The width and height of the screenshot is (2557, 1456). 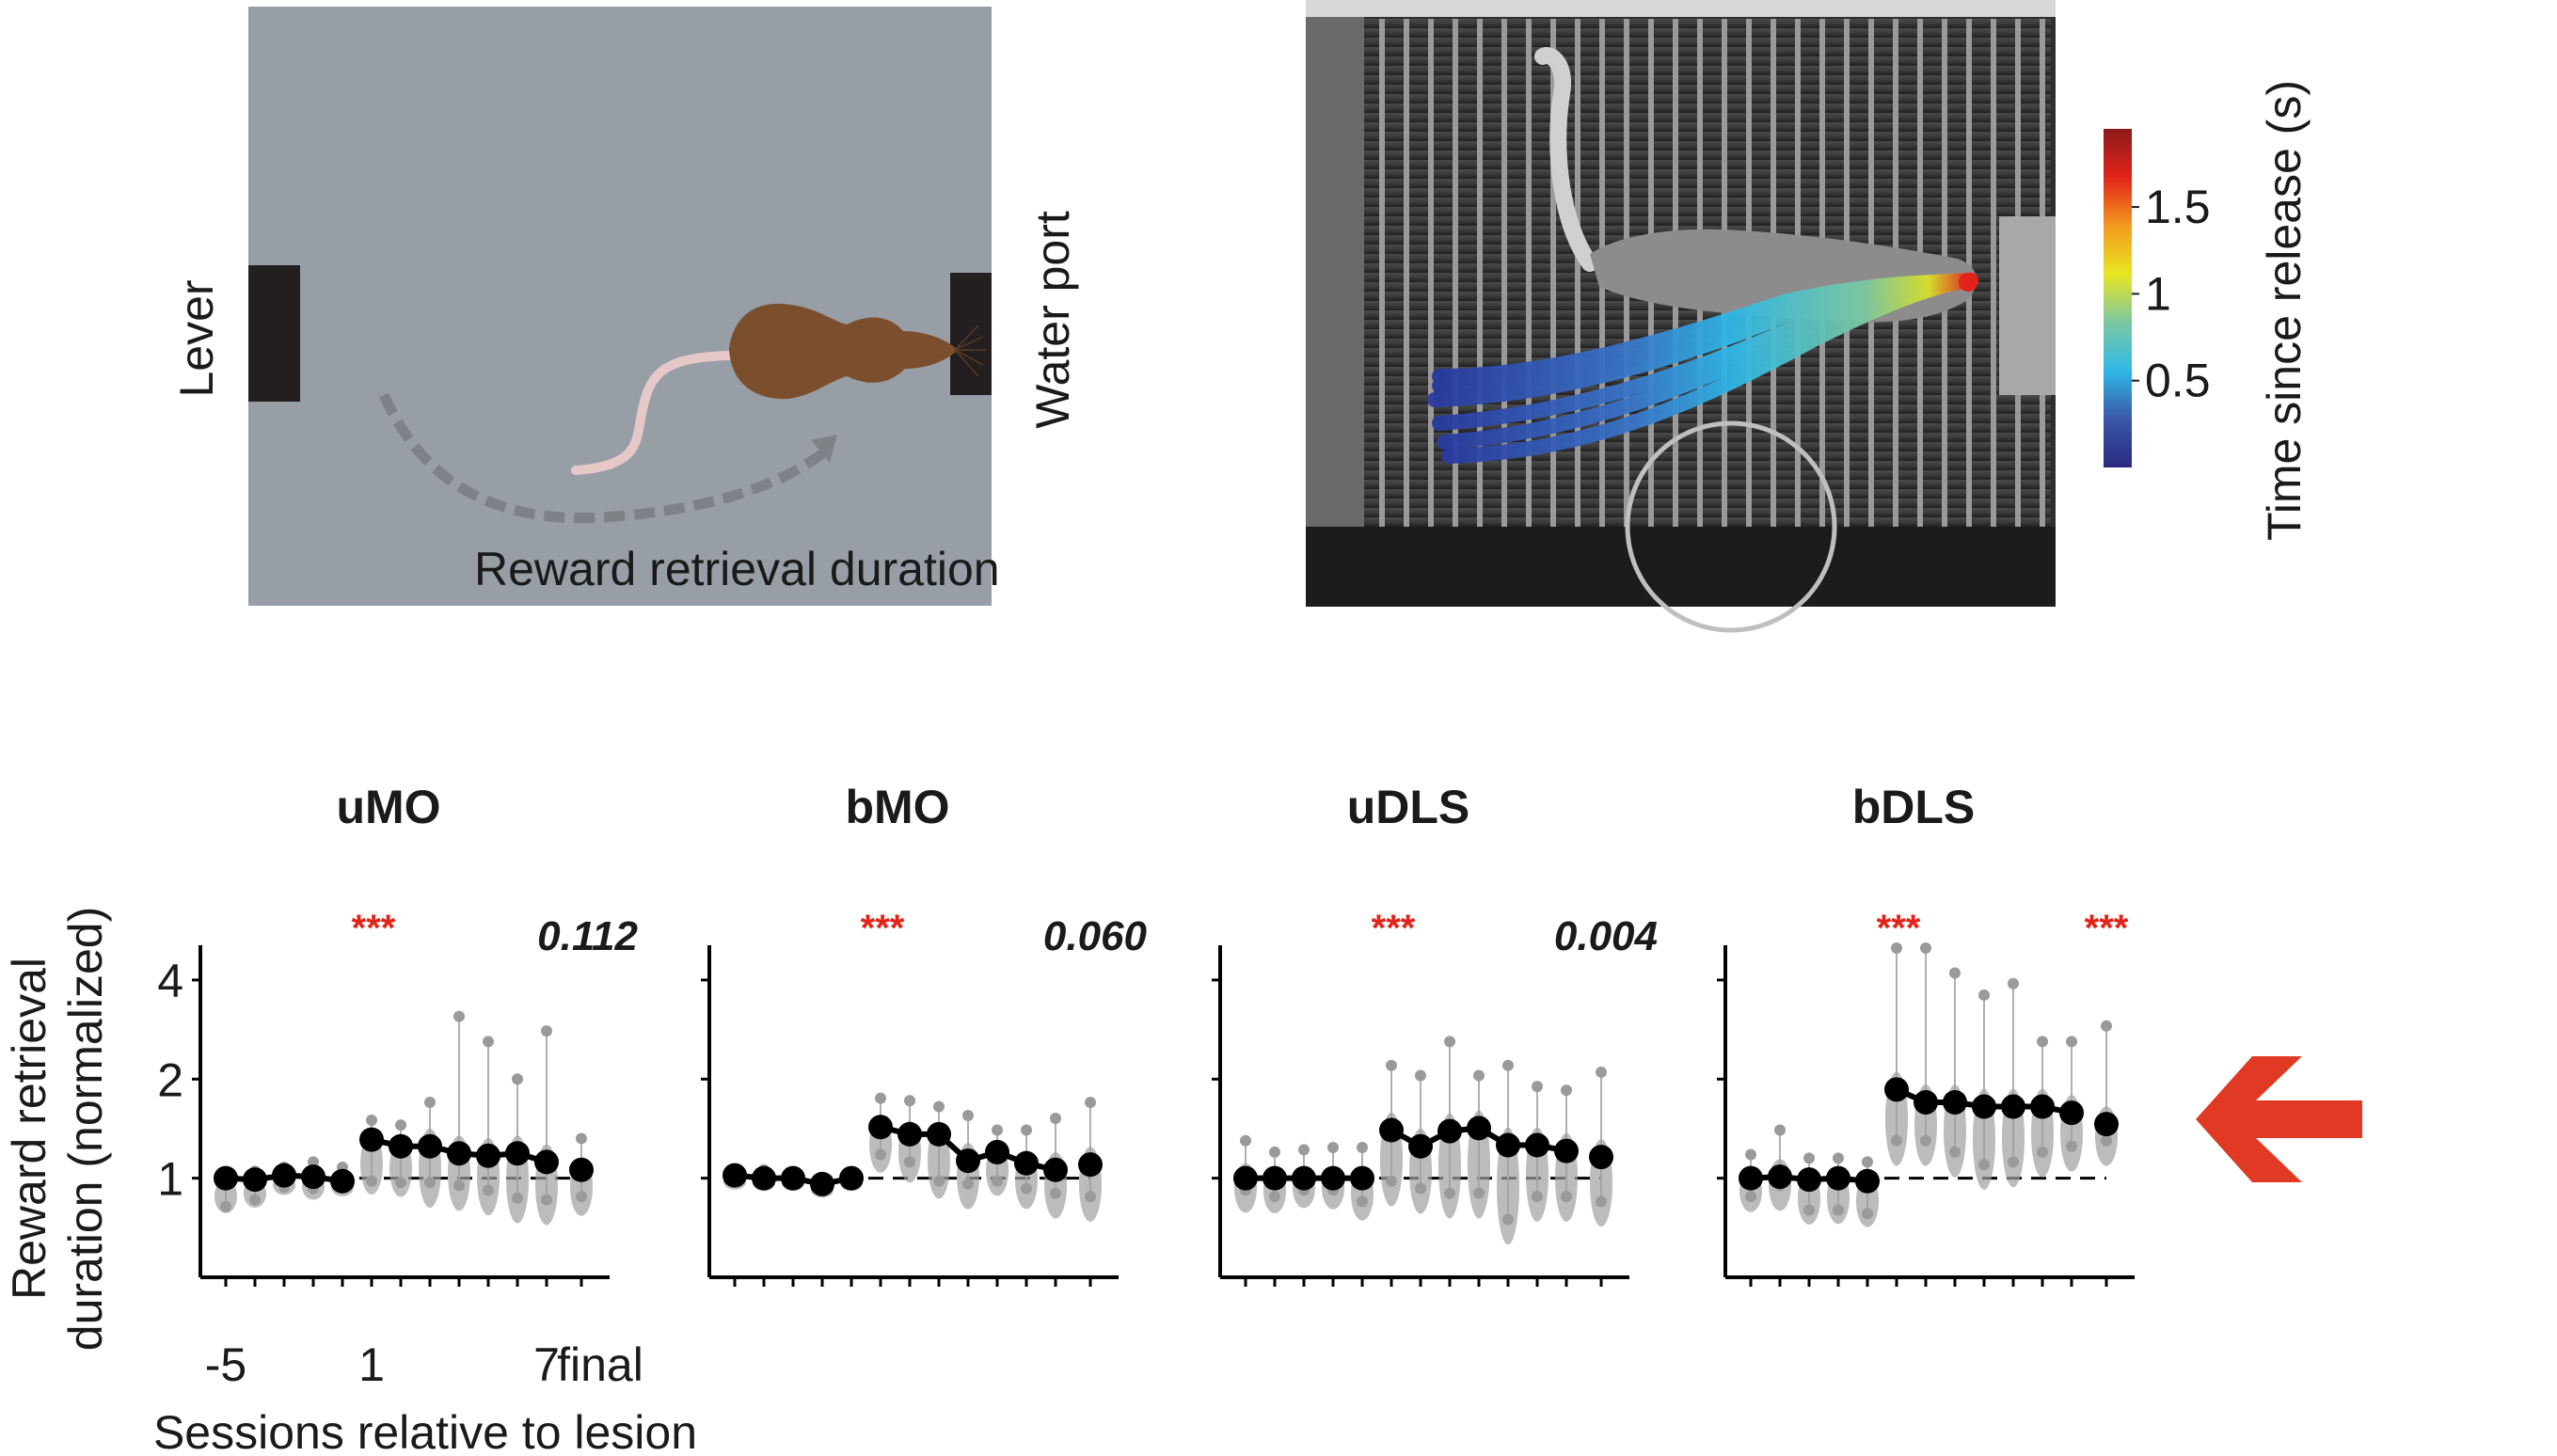 I want to click on x-tick-label: 7, so click(x=546, y=1364).